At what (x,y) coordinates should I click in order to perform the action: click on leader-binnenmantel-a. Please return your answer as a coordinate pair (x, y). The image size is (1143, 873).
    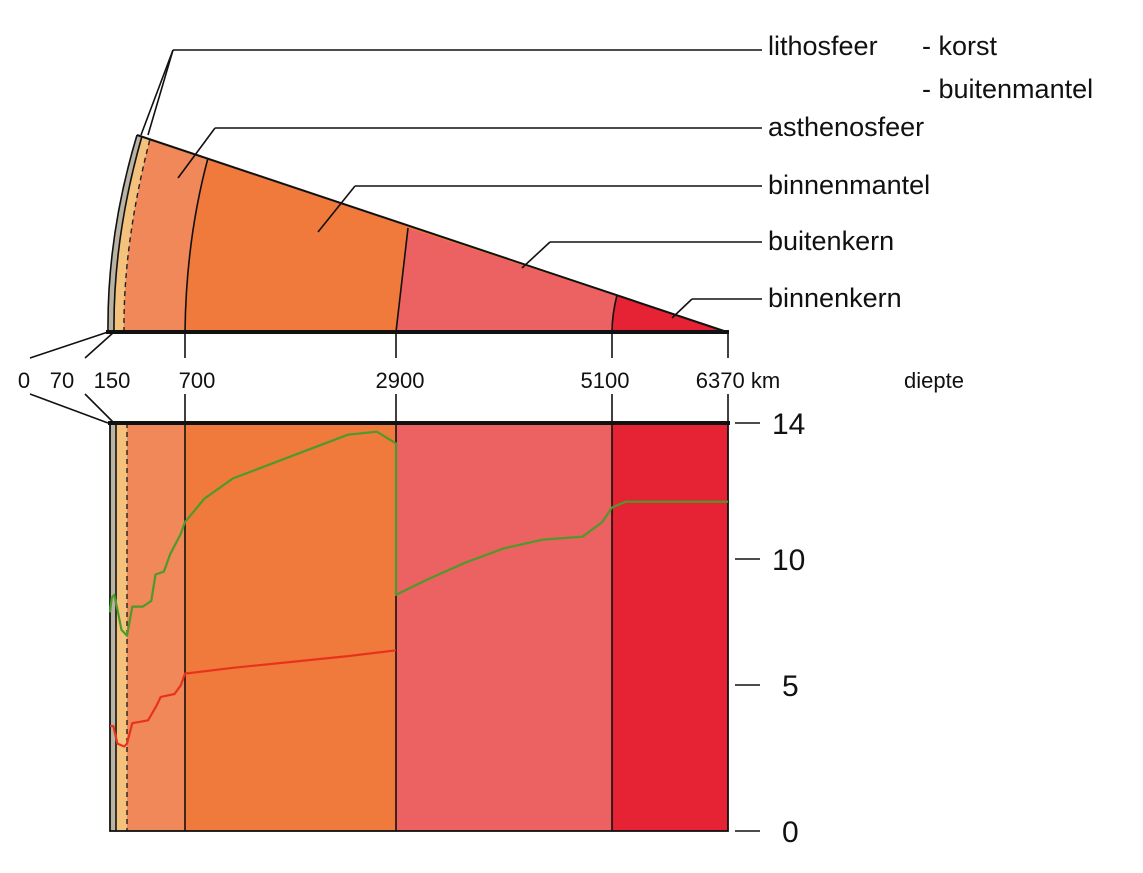
    Looking at the image, I should click on (336, 209).